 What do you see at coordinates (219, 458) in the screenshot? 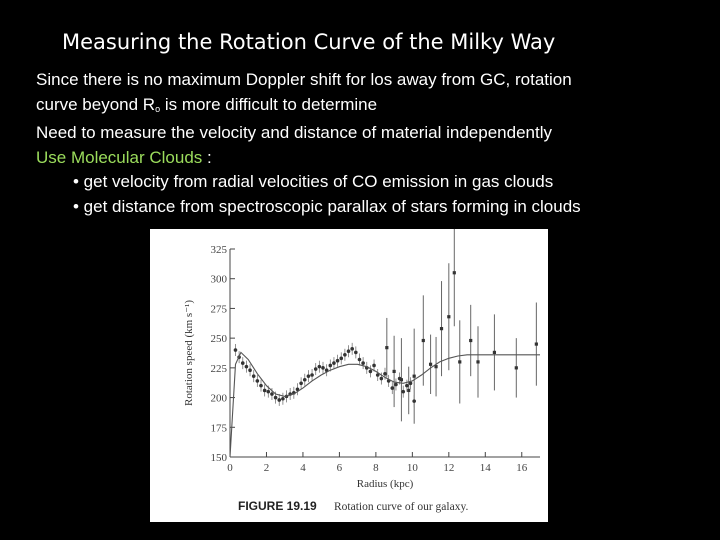
I see `y-tick-label: 150` at bounding box center [219, 458].